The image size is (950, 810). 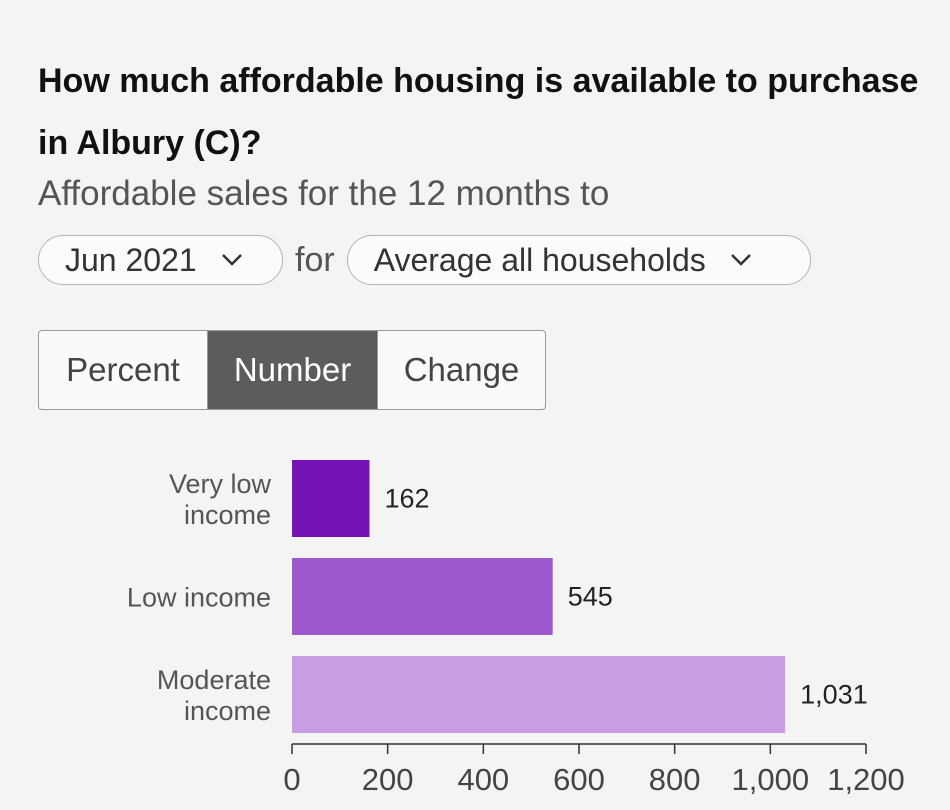 I want to click on household-select-value: Average all households, so click(x=539, y=259).